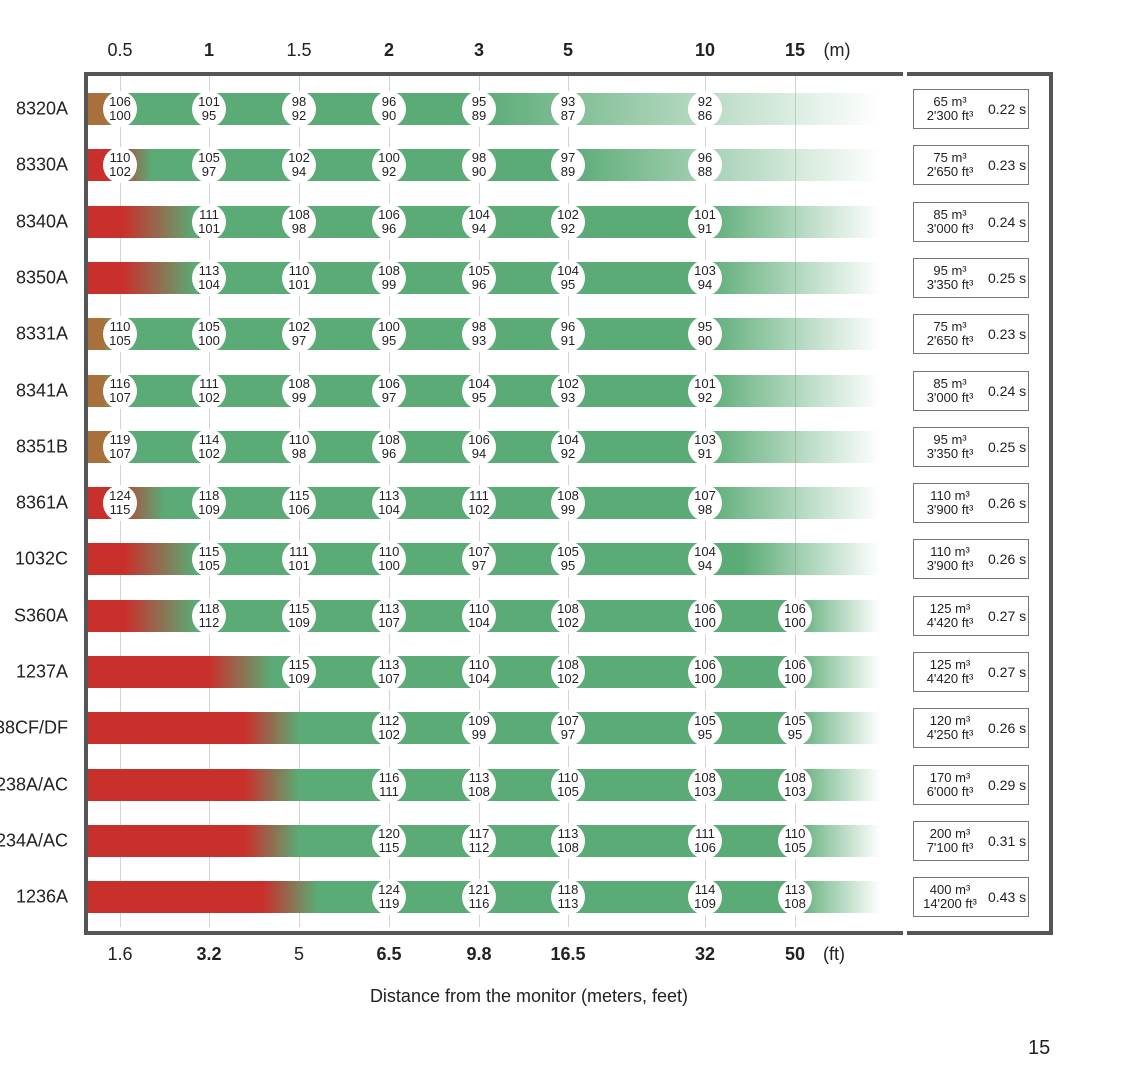 This screenshot has width=1122, height=1080. Describe the element at coordinates (120, 50) in the screenshot. I see `top-tick-label: 0.5` at that location.